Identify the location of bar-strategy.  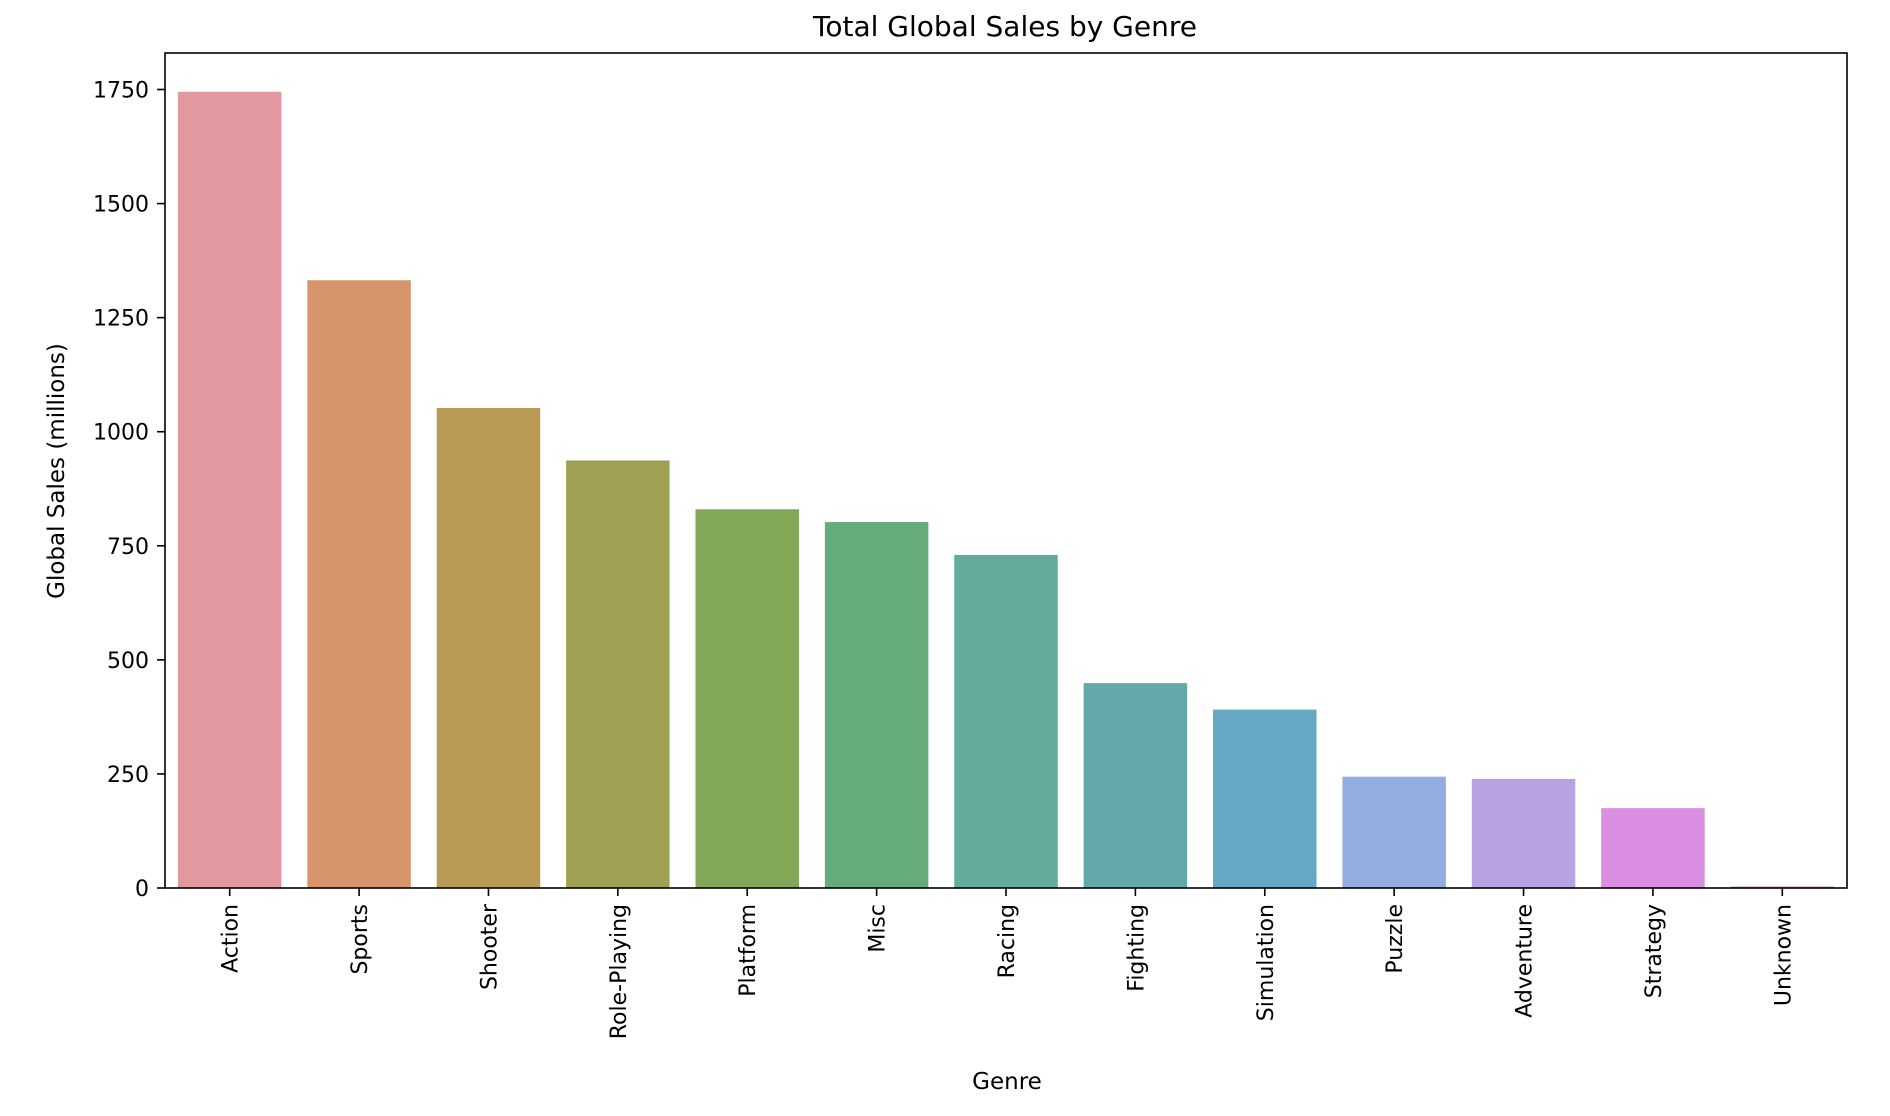
(1653, 848).